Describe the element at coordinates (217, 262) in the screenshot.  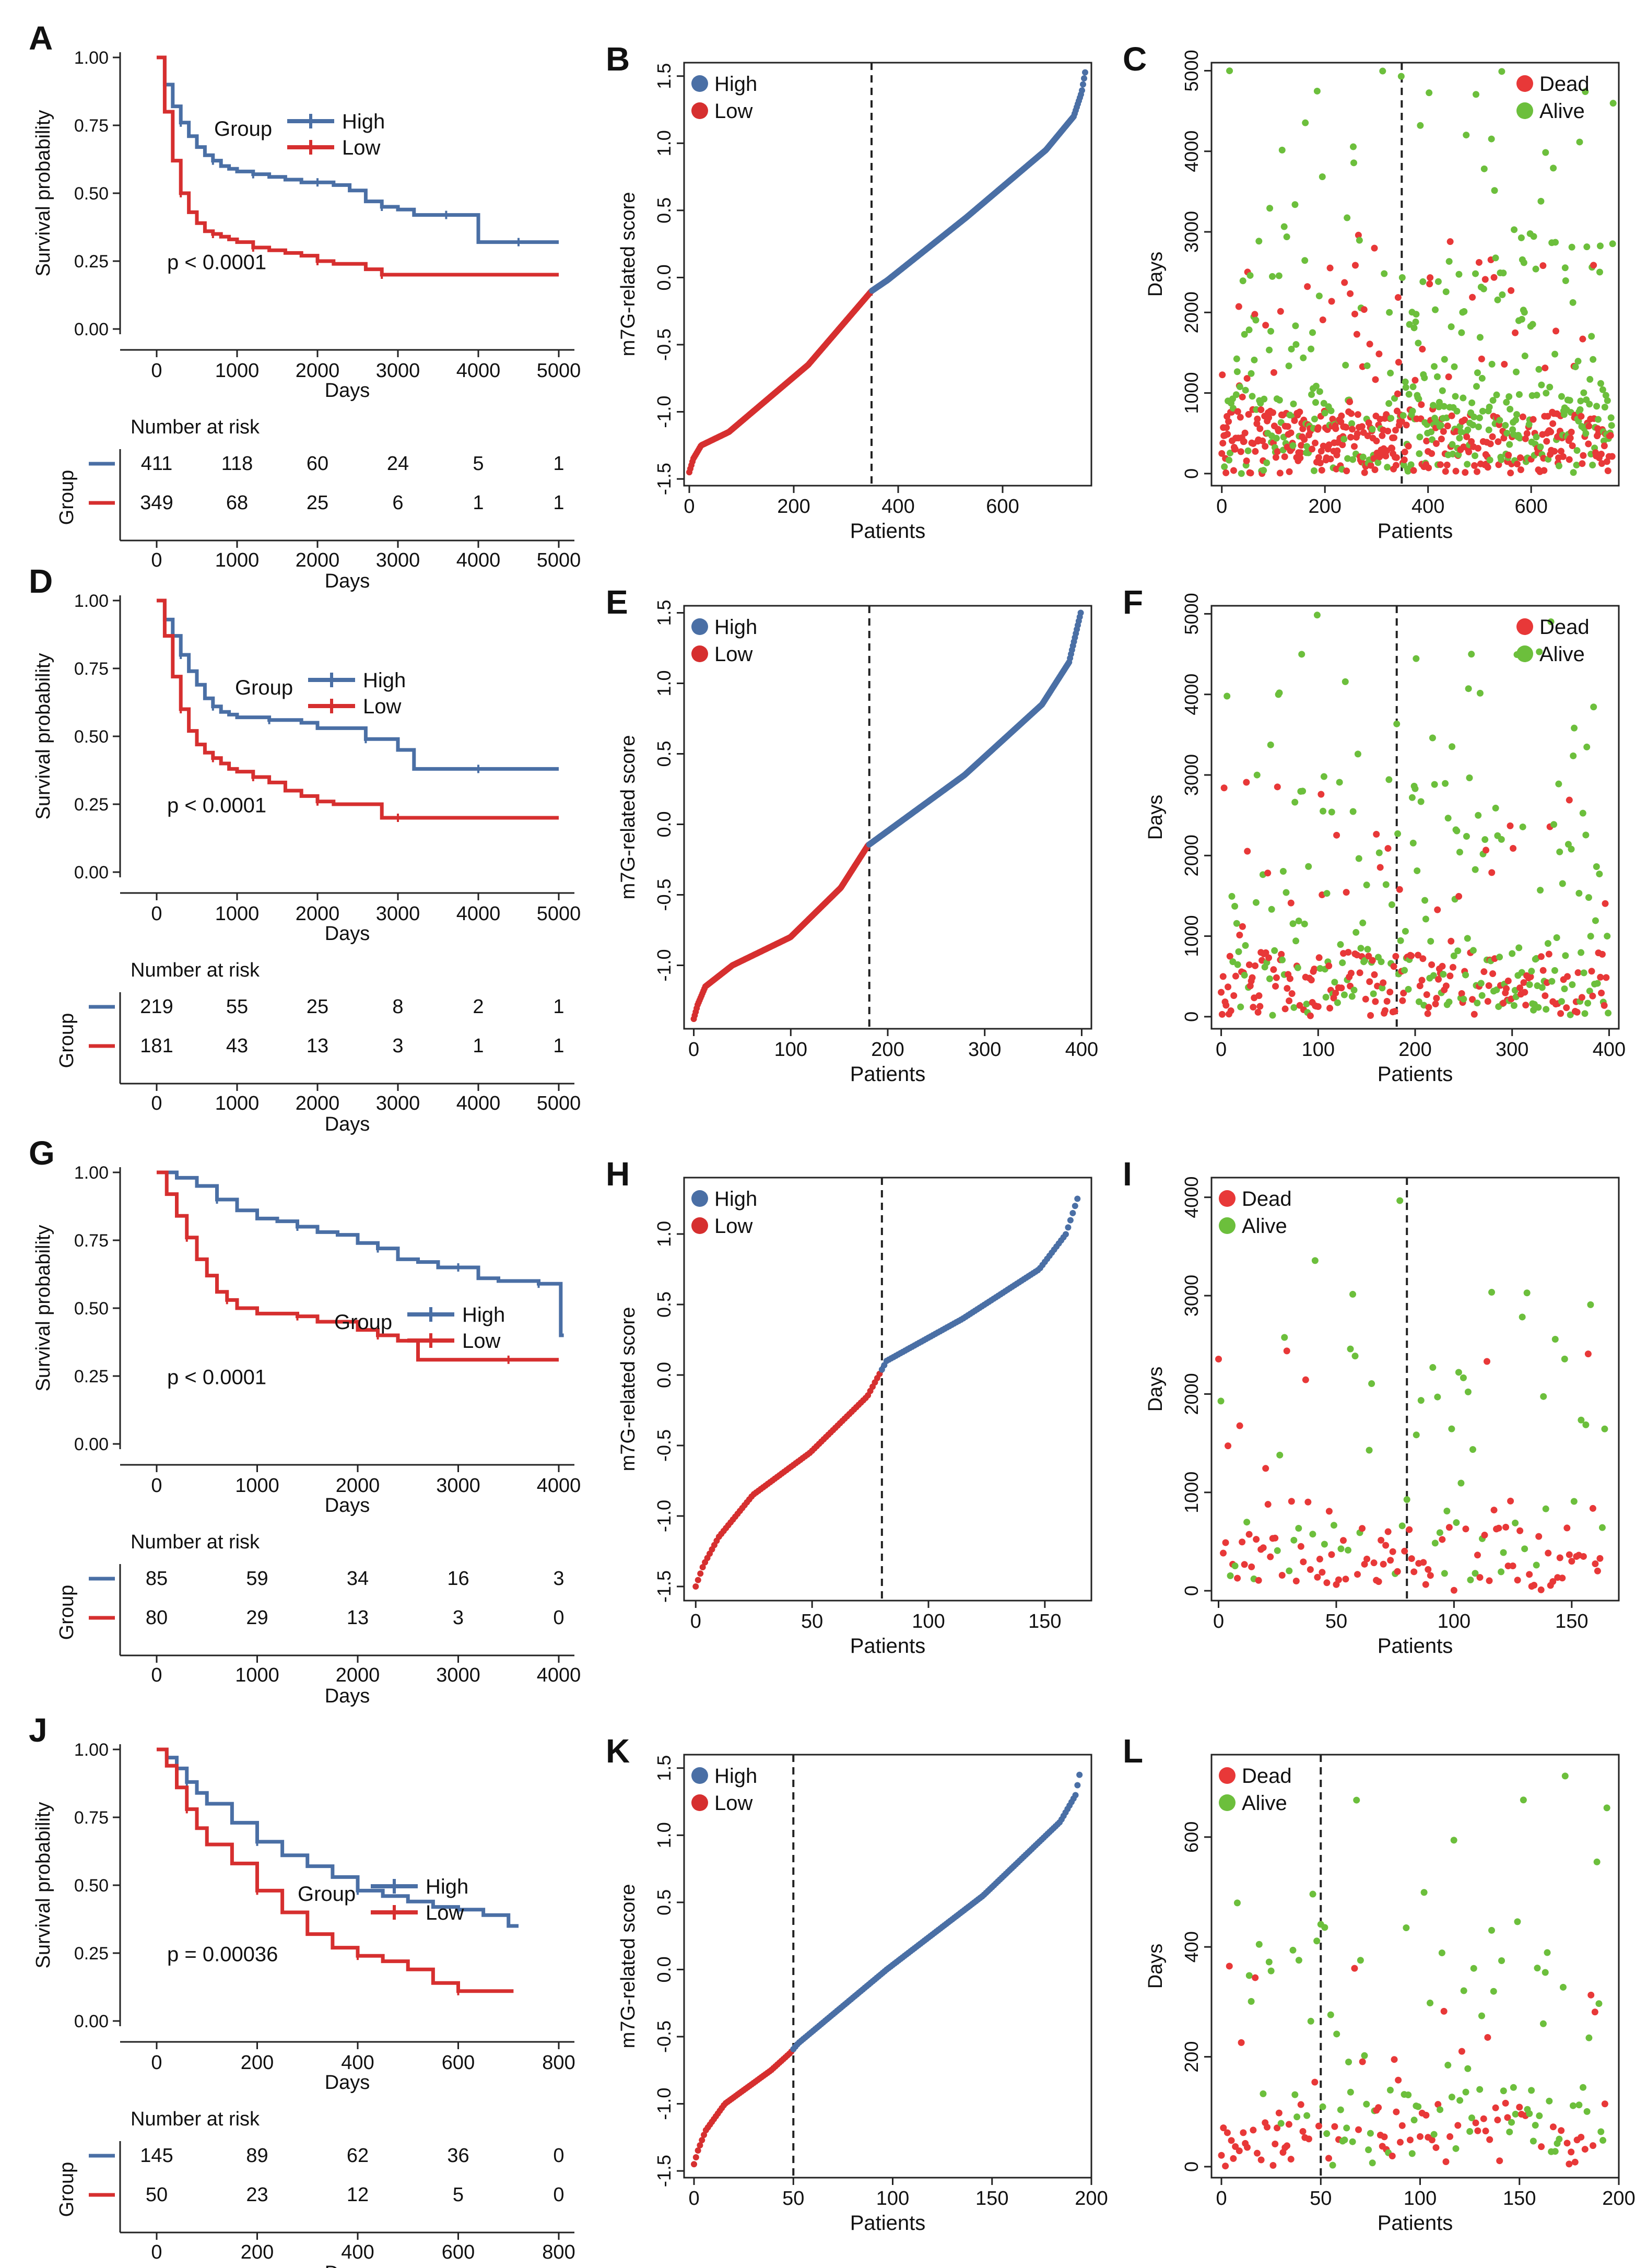
I see `p-value: p < 0.0001` at that location.